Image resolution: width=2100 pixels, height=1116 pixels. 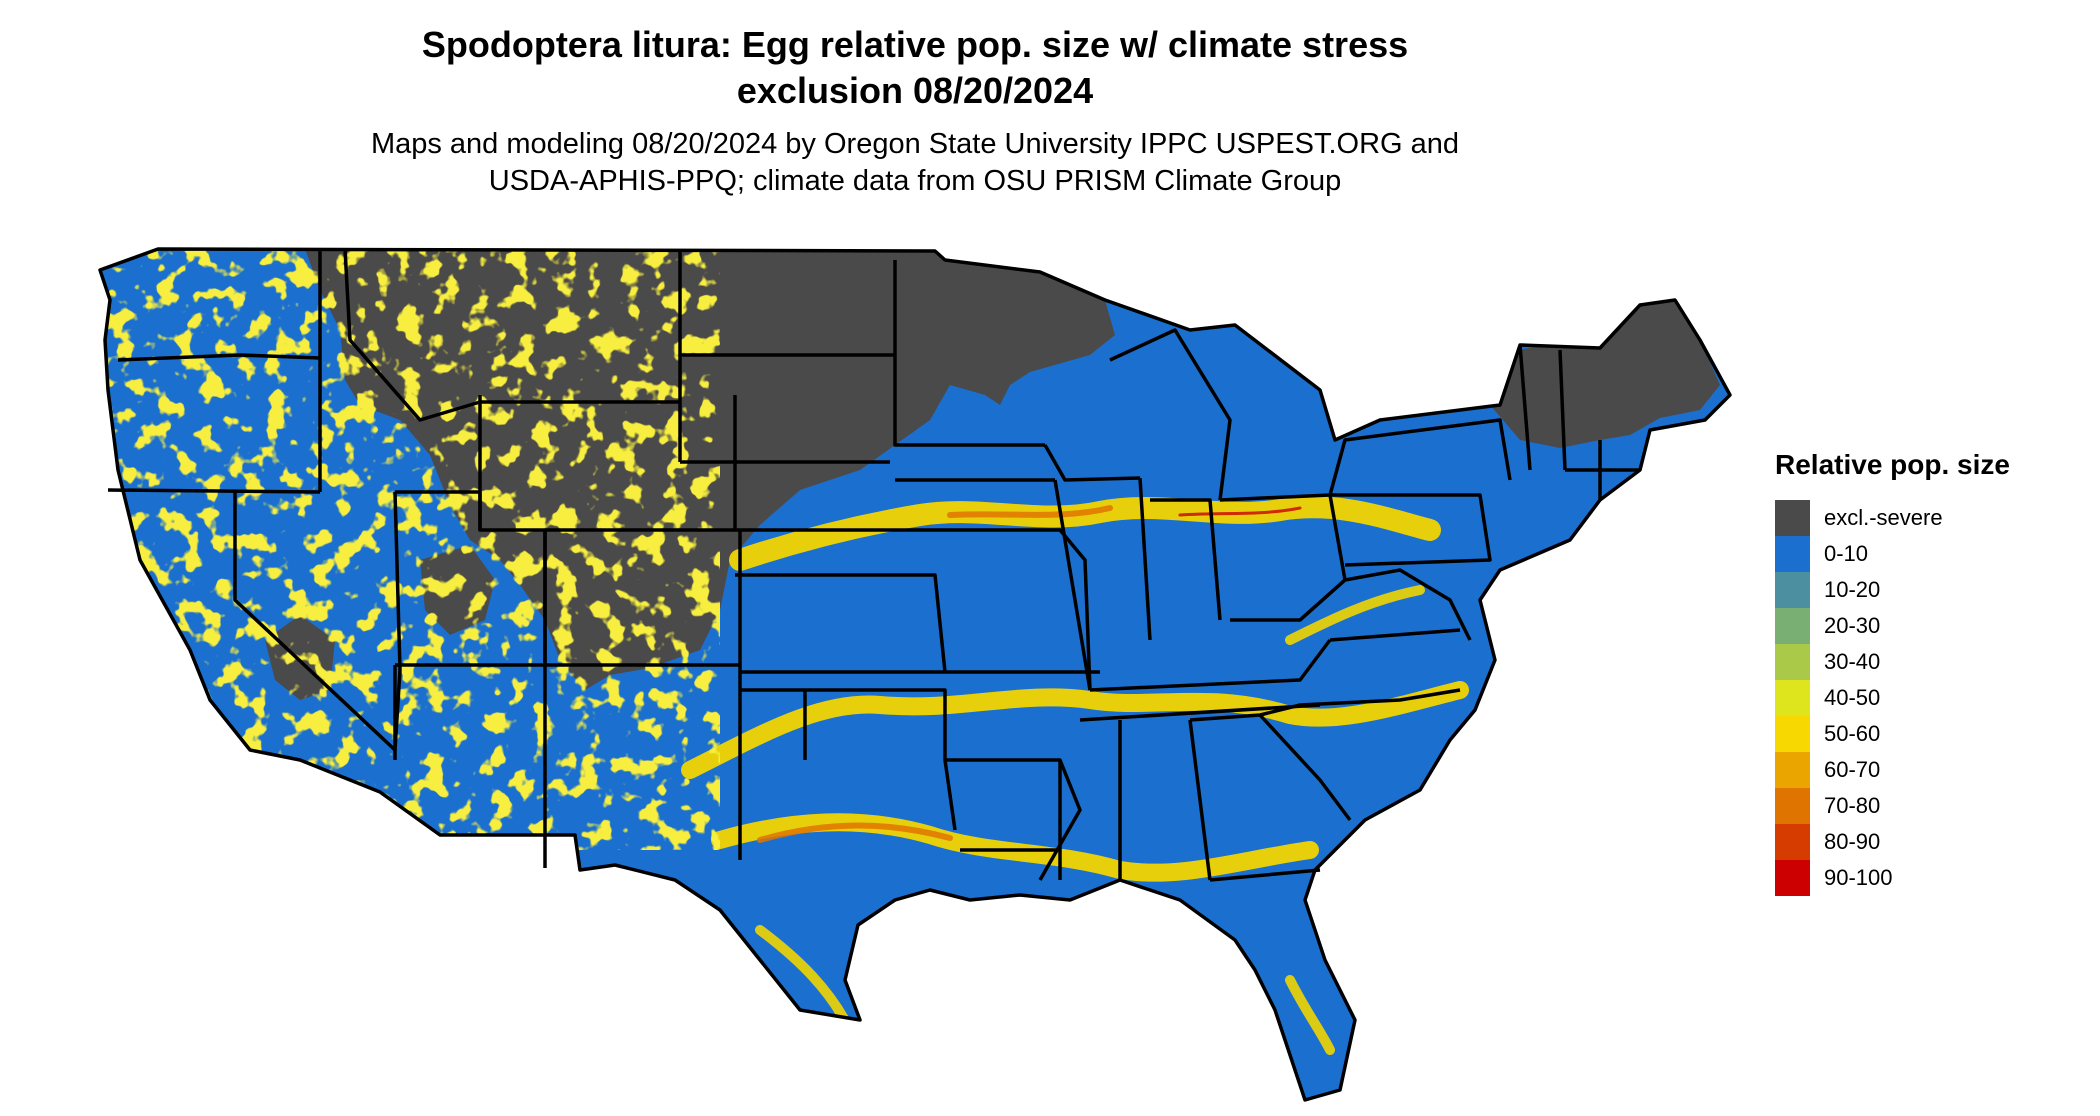 I want to click on legend-item: 70-80, so click(x=1892, y=806).